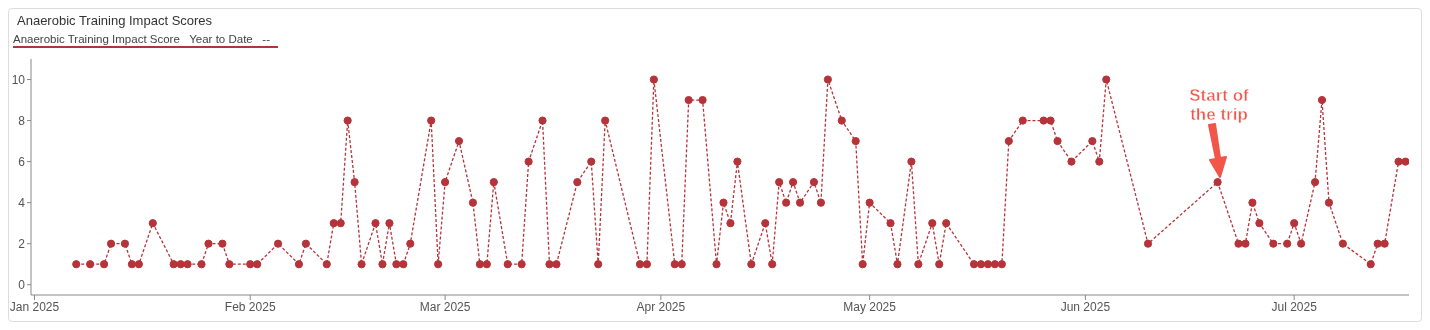  I want to click on chart-subtitle: Anaerobic Training Impact Score Year to Date --, so click(145, 40).